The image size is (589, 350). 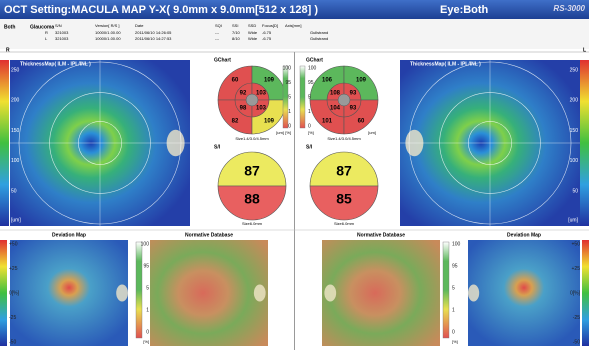 I want to click on scale-label: 150, so click(x=15, y=131).